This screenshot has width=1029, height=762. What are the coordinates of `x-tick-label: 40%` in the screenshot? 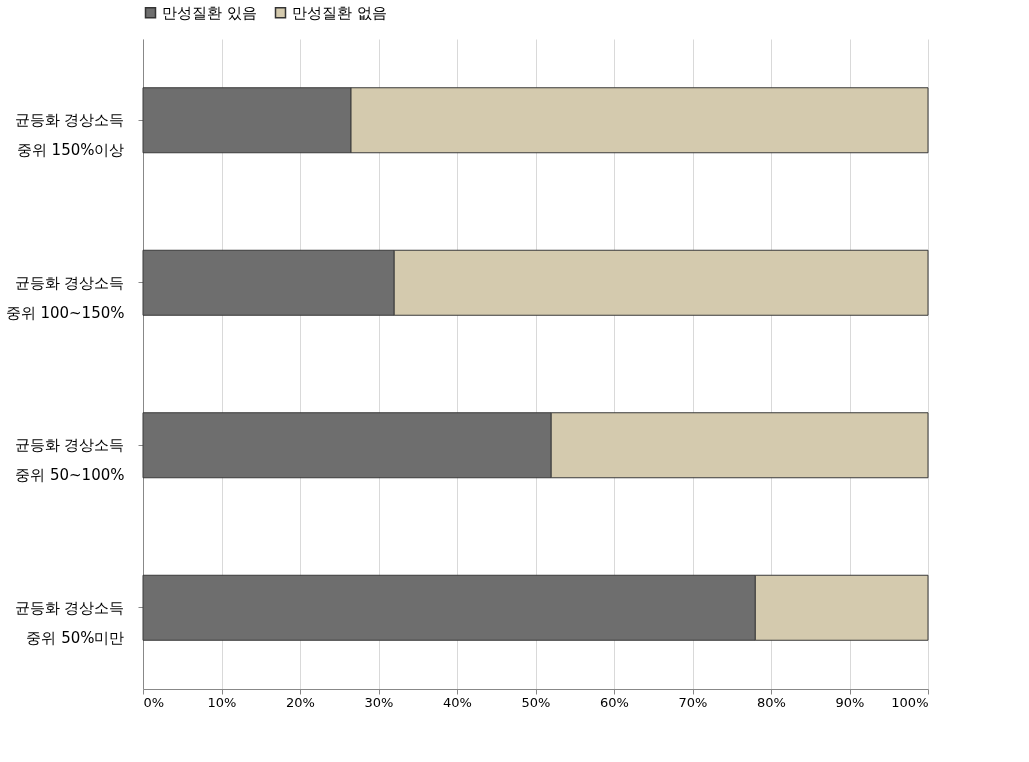 It's located at (457, 702).